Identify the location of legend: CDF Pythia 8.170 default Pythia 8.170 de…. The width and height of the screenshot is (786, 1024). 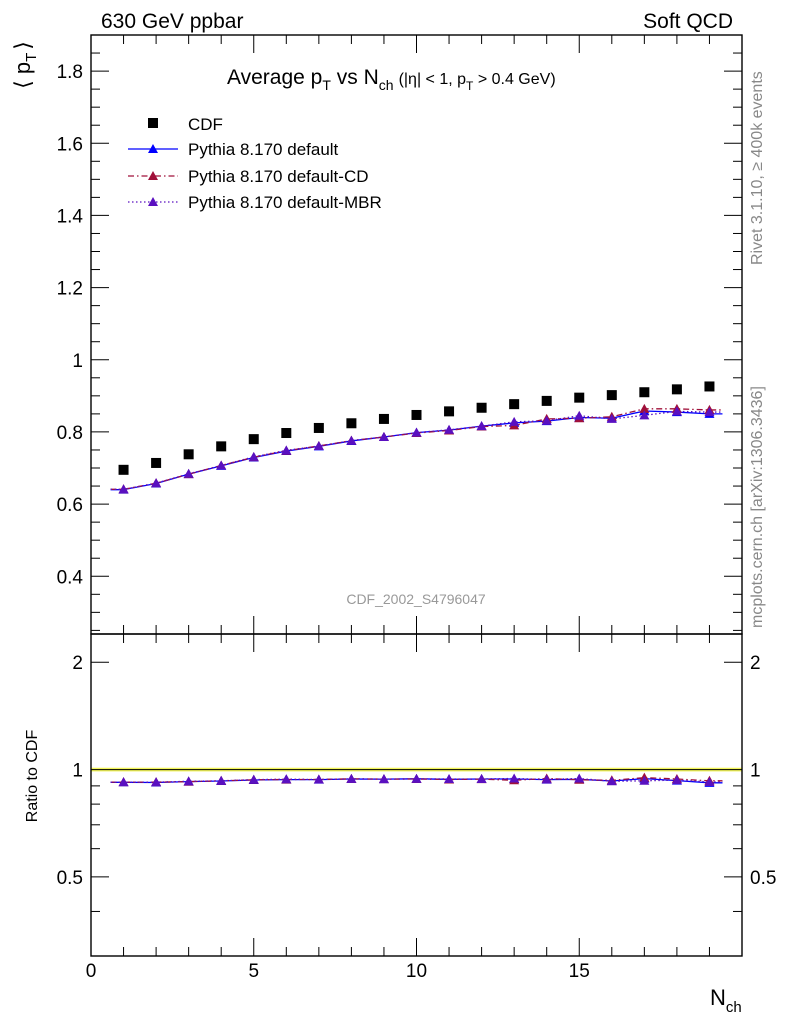
(255, 163).